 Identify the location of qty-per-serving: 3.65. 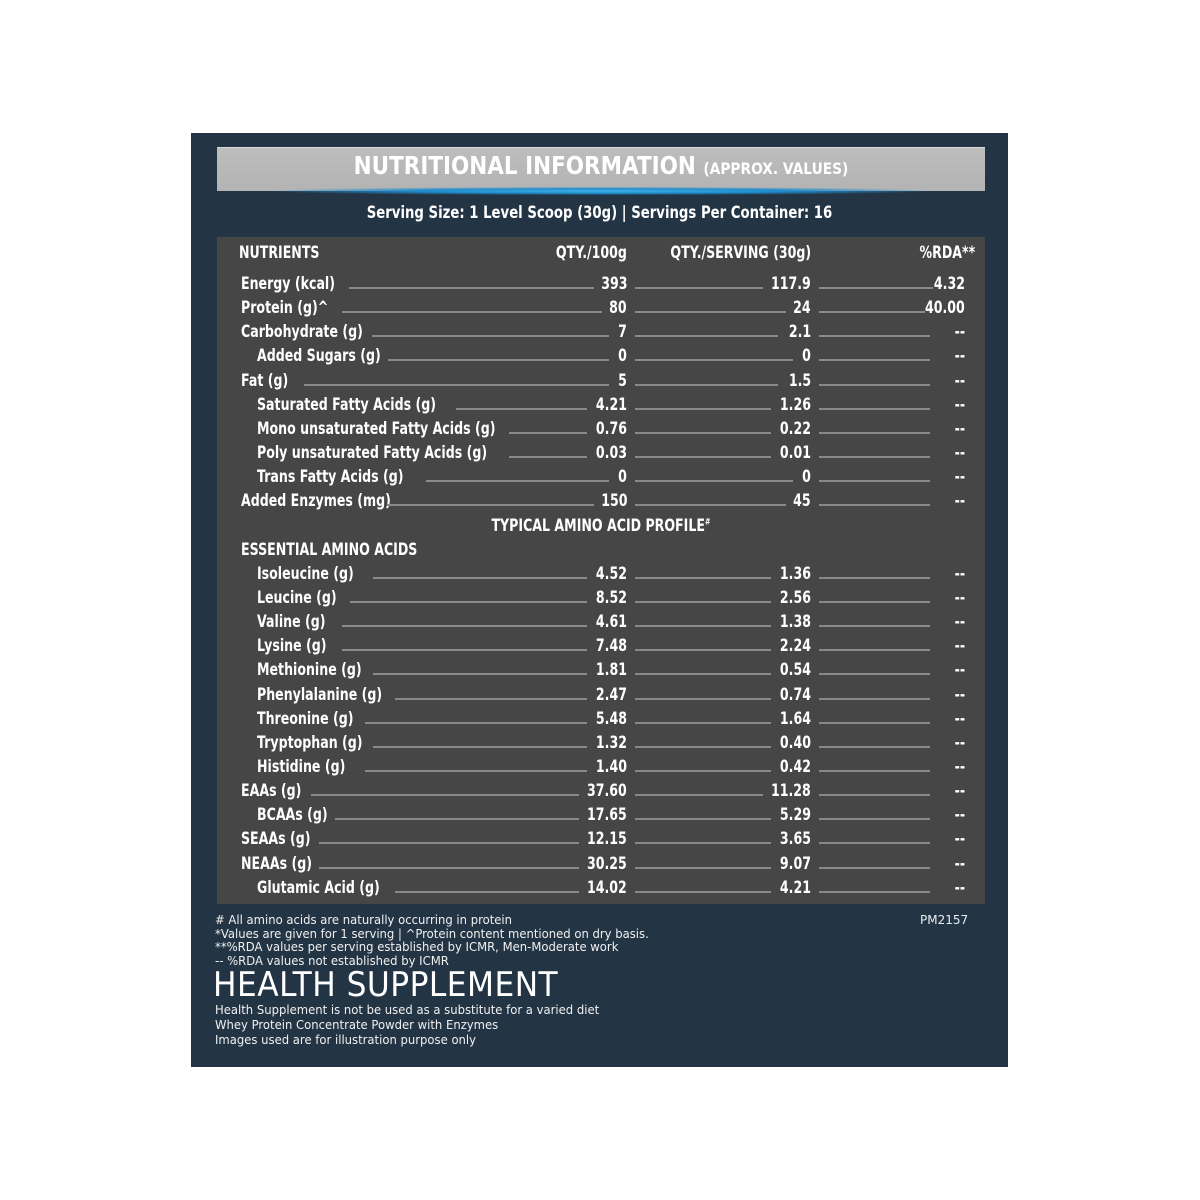
(795, 839).